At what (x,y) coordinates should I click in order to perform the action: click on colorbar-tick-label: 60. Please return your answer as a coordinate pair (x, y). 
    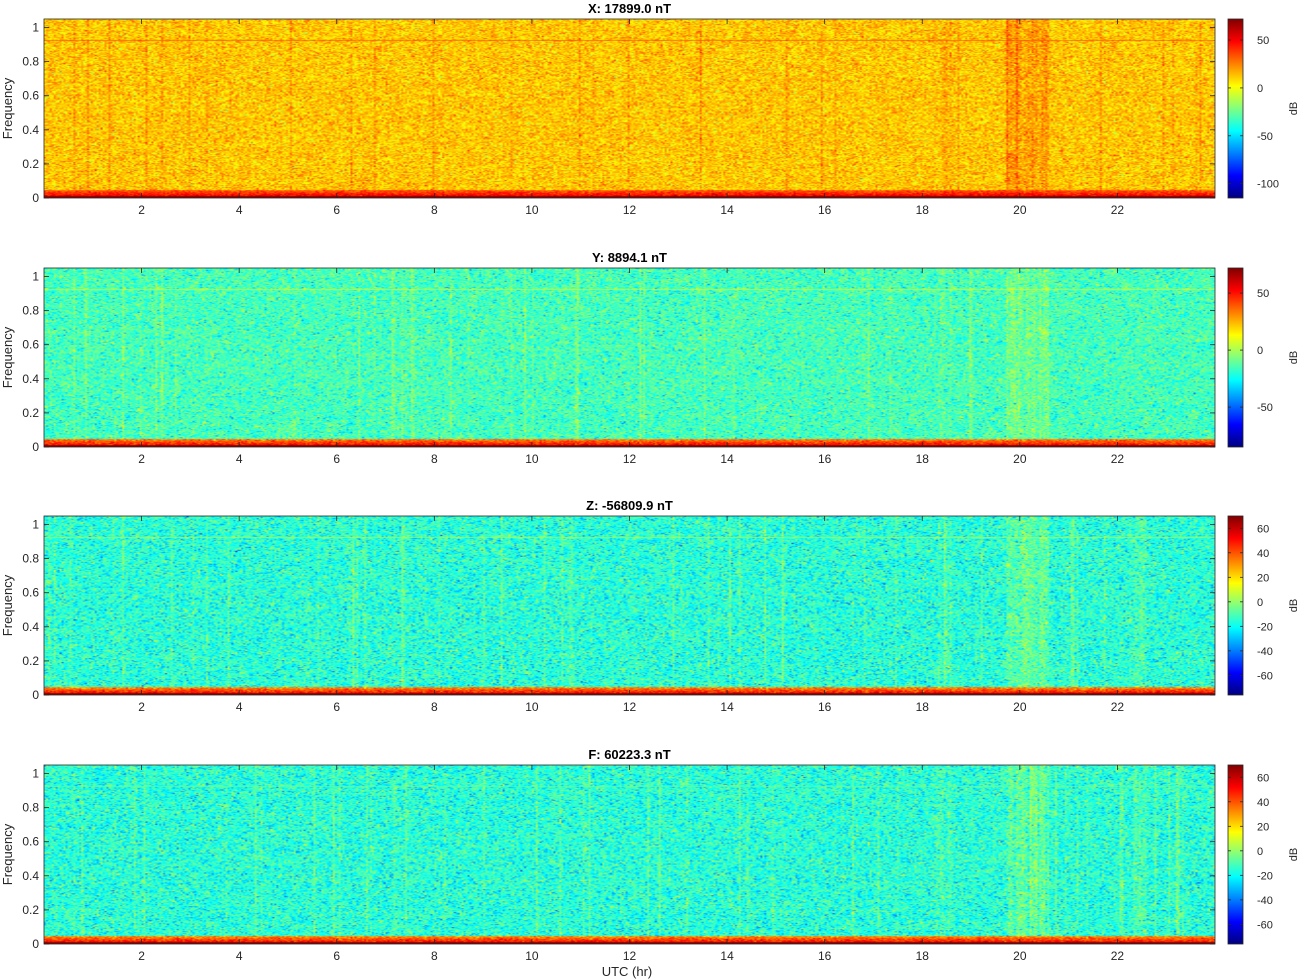
    Looking at the image, I should click on (1263, 778).